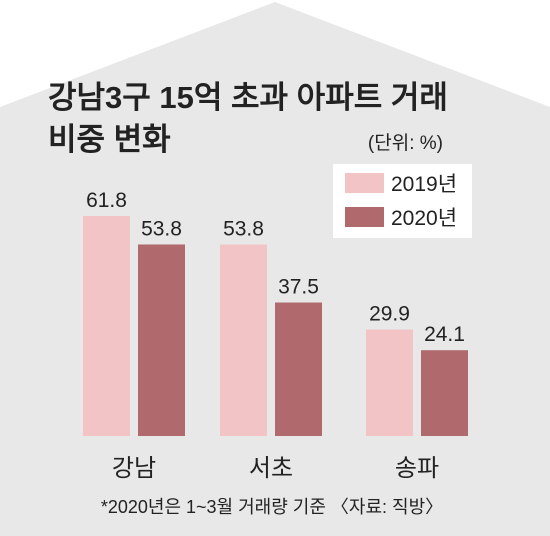 Image resolution: width=550 pixels, height=536 pixels. Describe the element at coordinates (417, 468) in the screenshot. I see `category-label-3: 송파` at that location.